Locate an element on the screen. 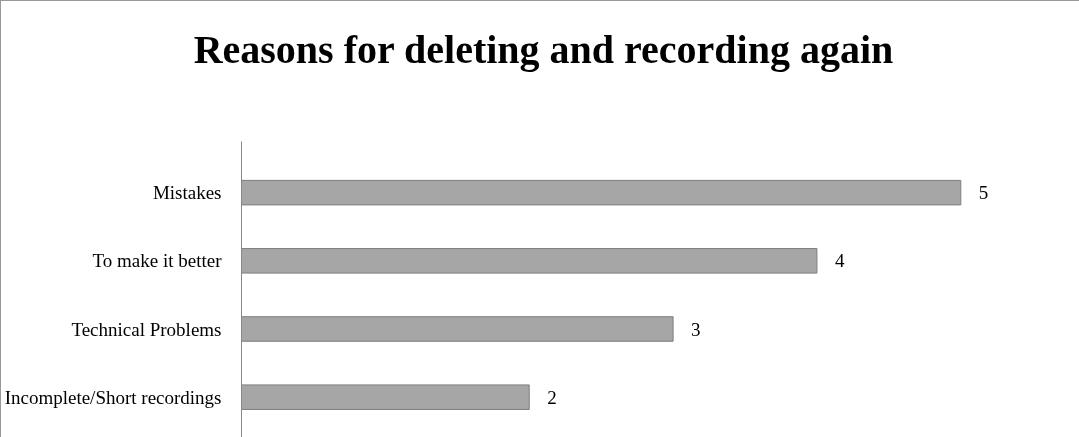 The image size is (1079, 437). data-label: 5 is located at coordinates (983, 193).